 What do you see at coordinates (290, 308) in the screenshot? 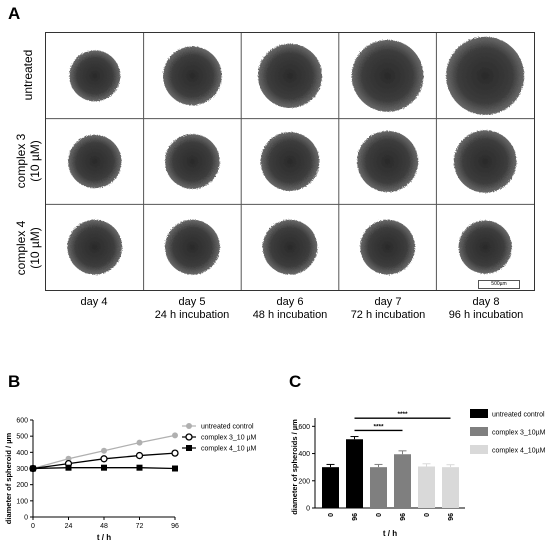
I see `column-label-2: day 6 48 h incubation` at bounding box center [290, 308].